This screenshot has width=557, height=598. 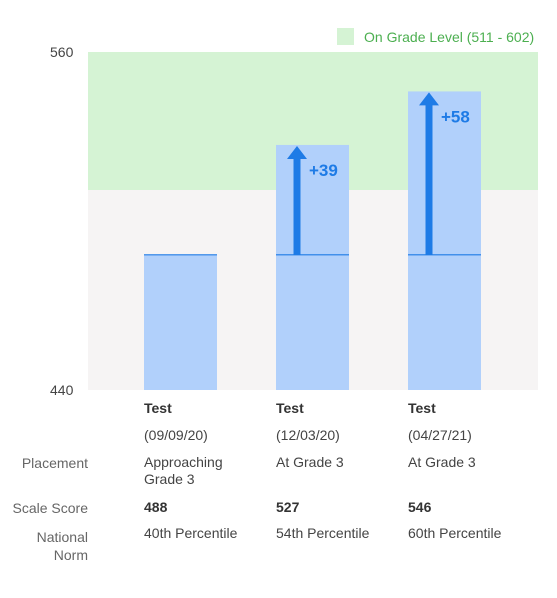 What do you see at coordinates (323, 170) in the screenshot?
I see `growth-delta-label: +39` at bounding box center [323, 170].